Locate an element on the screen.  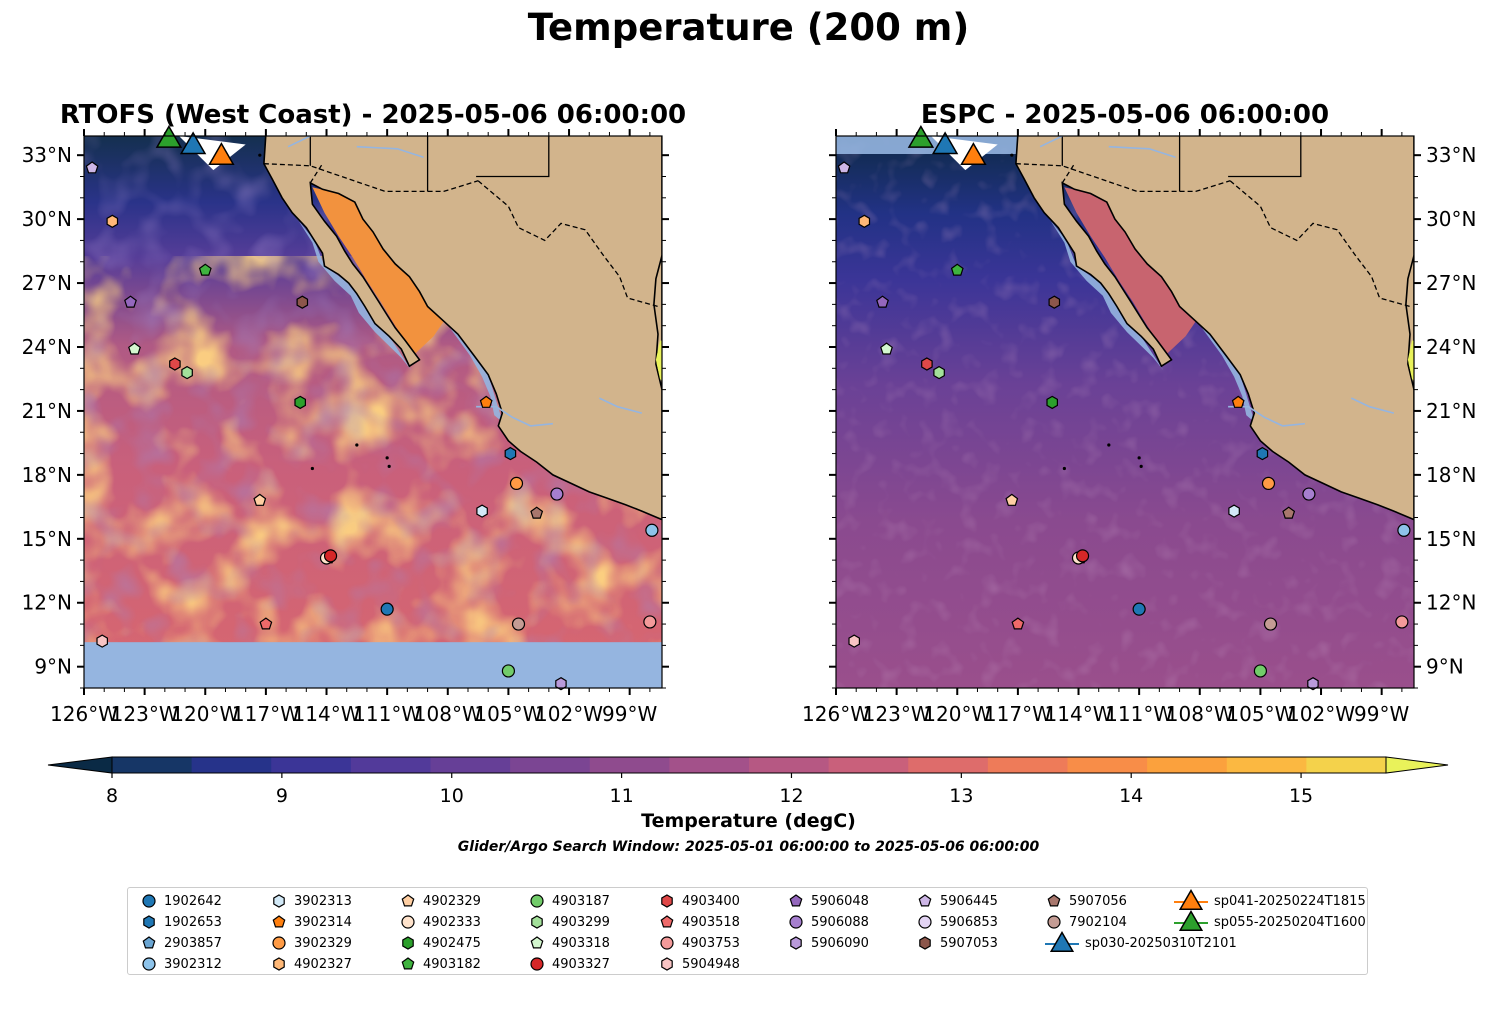
legend-label: 4902327 is located at coordinates (323, 964).